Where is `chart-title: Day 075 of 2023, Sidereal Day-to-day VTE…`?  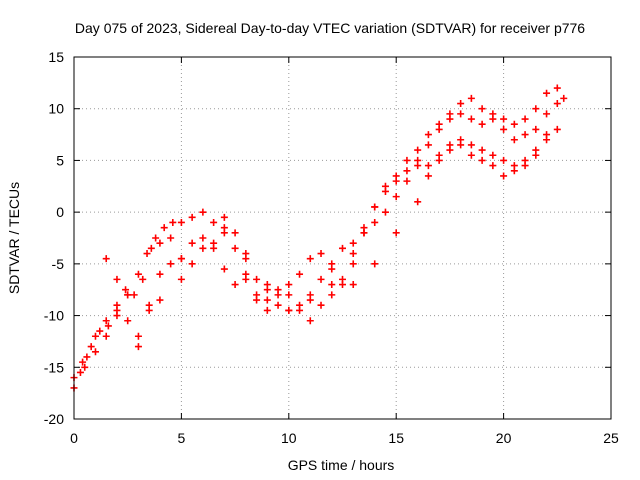
chart-title: Day 075 of 2023, Sidereal Day-to-day VTE… is located at coordinates (330, 28).